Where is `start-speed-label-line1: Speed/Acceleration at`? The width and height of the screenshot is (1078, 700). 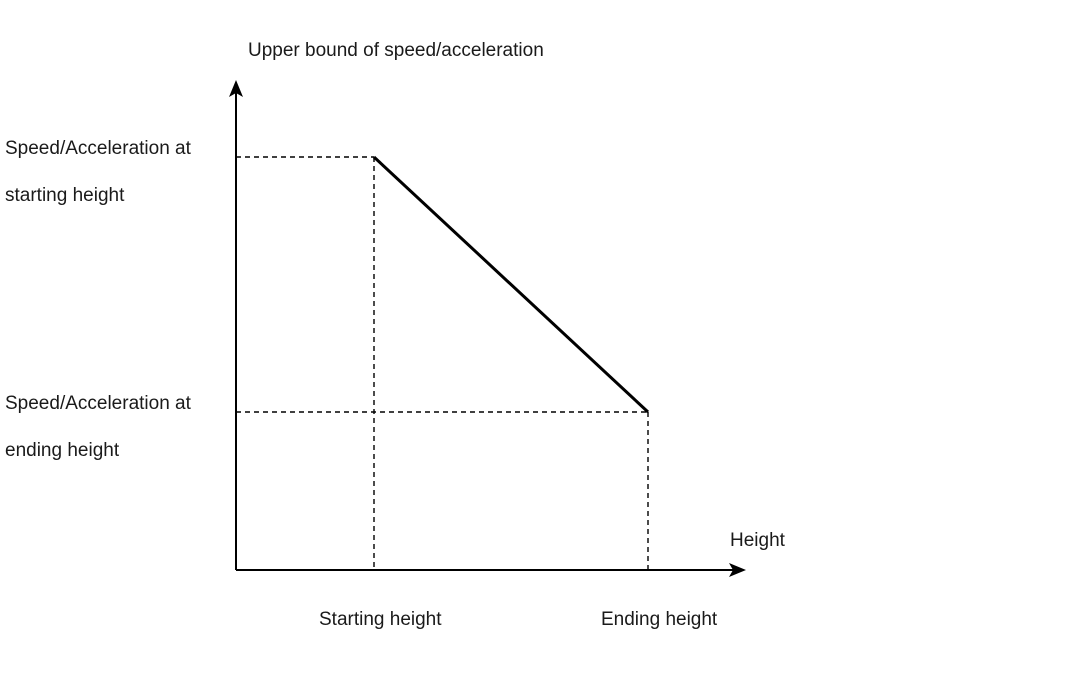
start-speed-label-line1: Speed/Acceleration at is located at coordinates (98, 148).